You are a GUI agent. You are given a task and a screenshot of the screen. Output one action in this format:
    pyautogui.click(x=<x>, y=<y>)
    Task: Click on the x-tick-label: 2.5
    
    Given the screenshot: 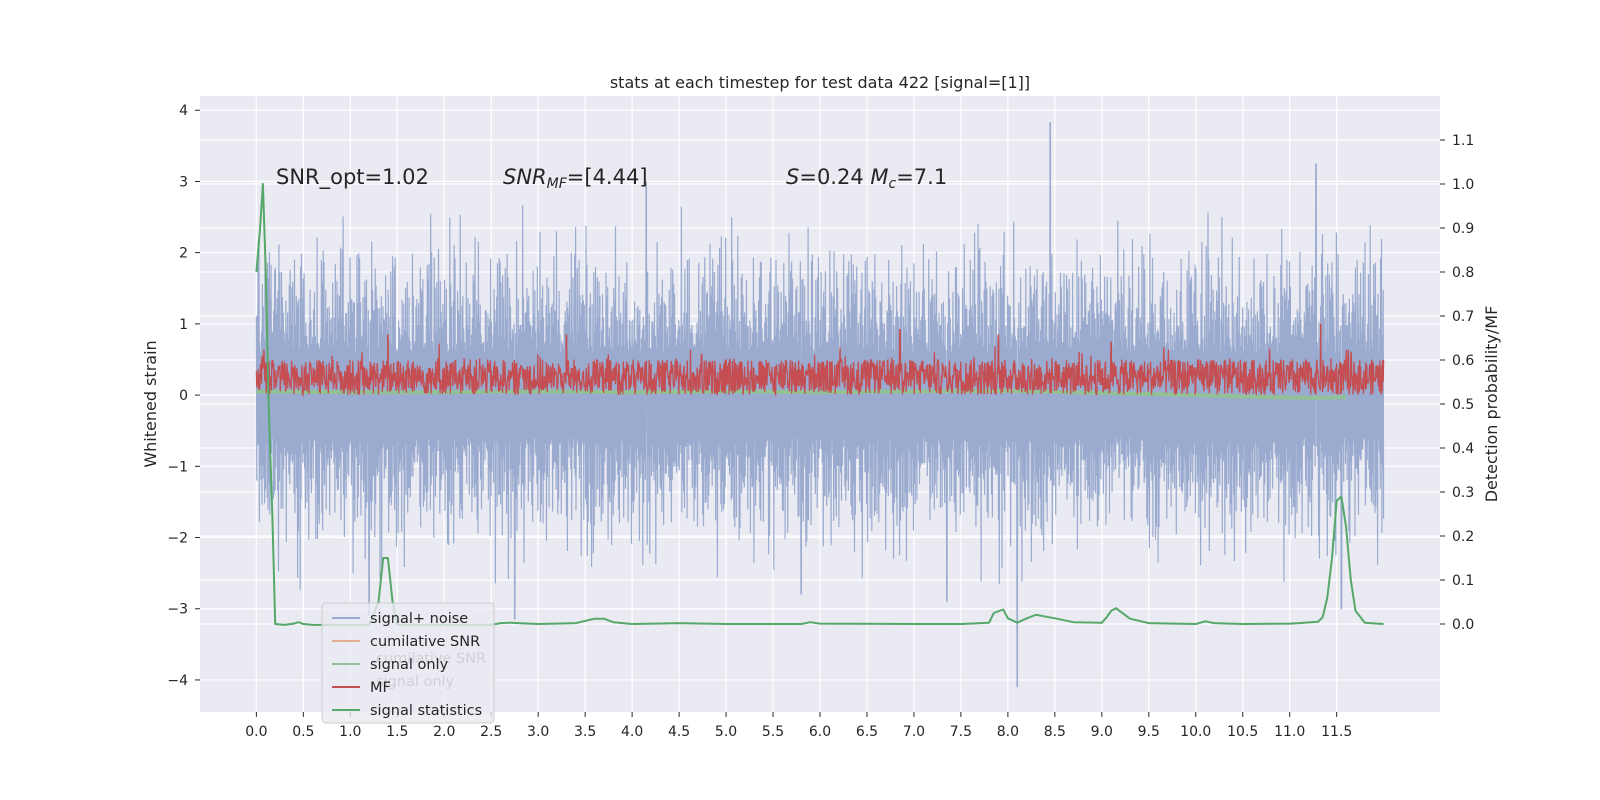 What is the action you would take?
    pyautogui.click(x=491, y=732)
    